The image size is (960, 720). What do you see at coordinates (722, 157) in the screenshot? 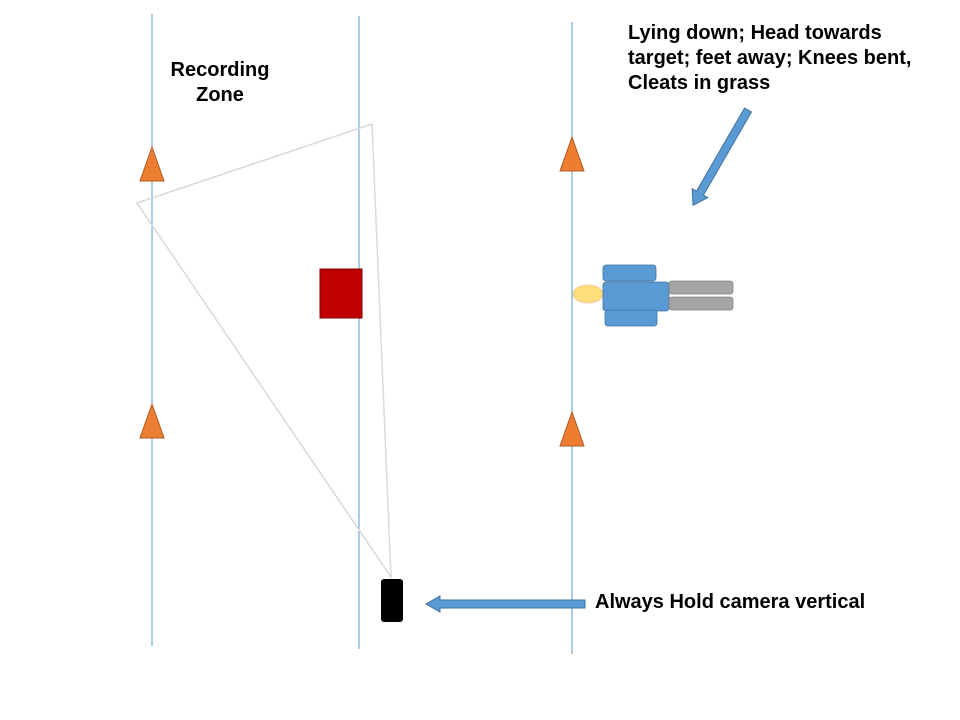
I see `posture-arrow-icon` at bounding box center [722, 157].